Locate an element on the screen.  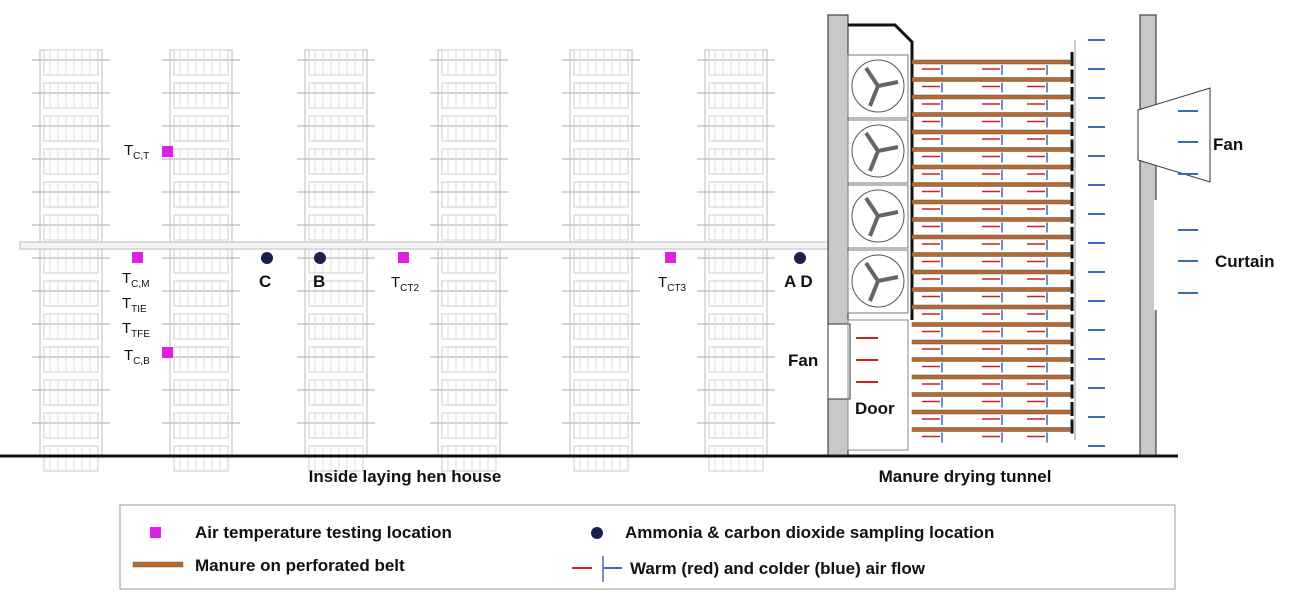
tunnel-label: Fan is located at coordinates (1228, 144).